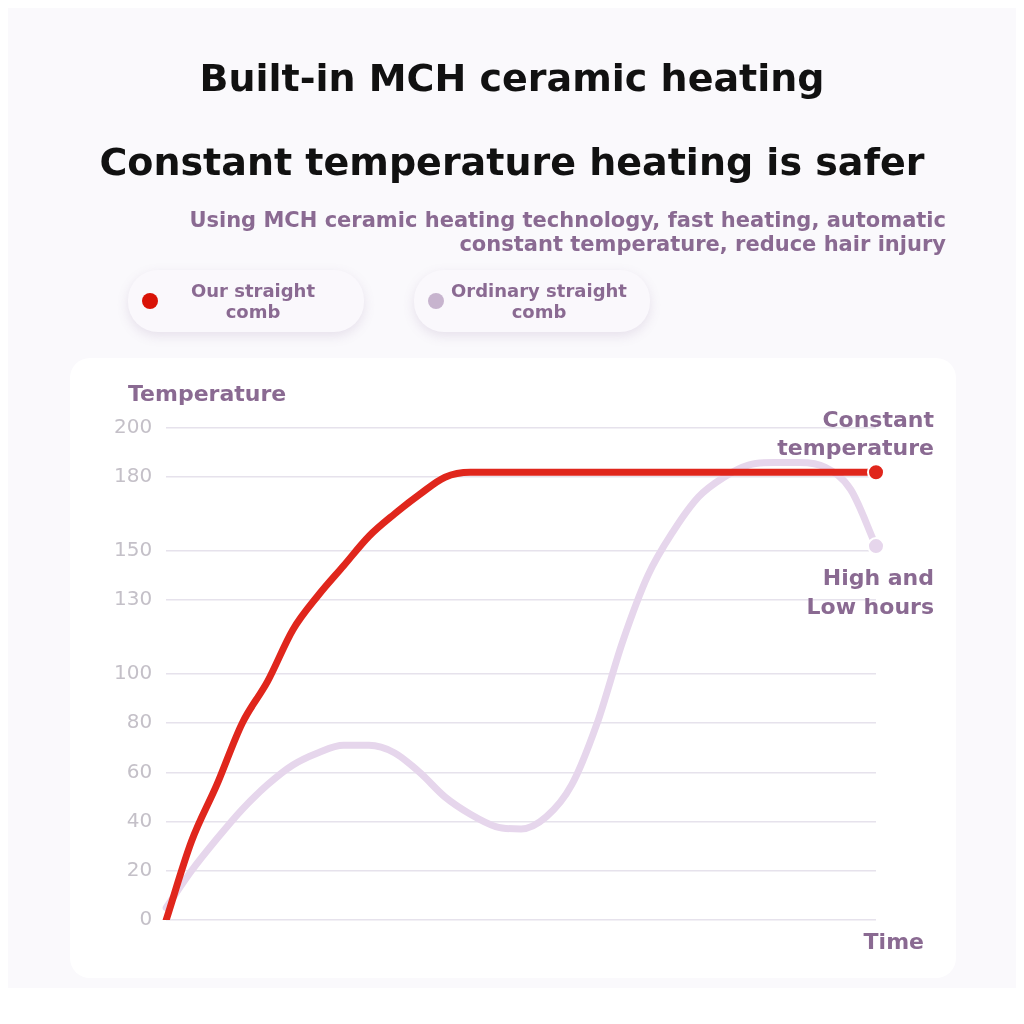 This screenshot has width=1024, height=1024. Describe the element at coordinates (856, 433) in the screenshot. I see `annotation: Constant temperature` at that location.